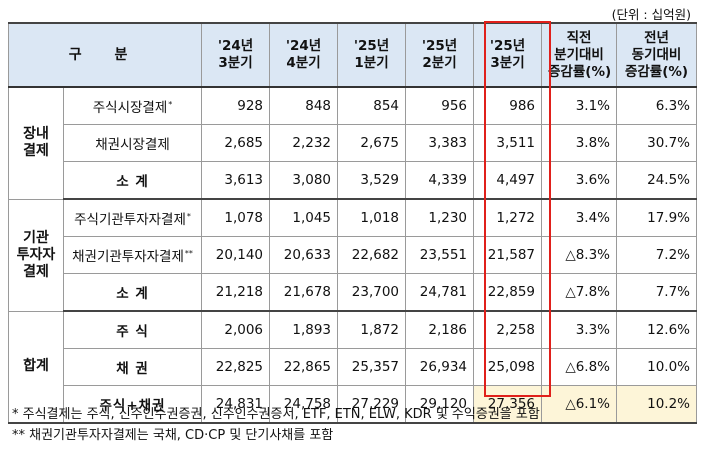 This screenshot has width=705, height=458. I want to click on value-cell: 21,218, so click(236, 292).